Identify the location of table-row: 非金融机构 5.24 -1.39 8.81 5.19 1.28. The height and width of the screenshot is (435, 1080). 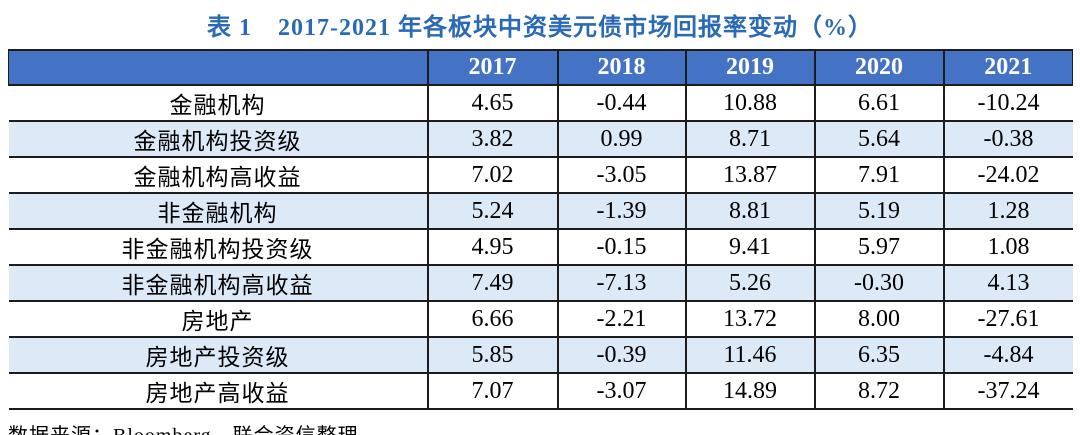
(540, 211).